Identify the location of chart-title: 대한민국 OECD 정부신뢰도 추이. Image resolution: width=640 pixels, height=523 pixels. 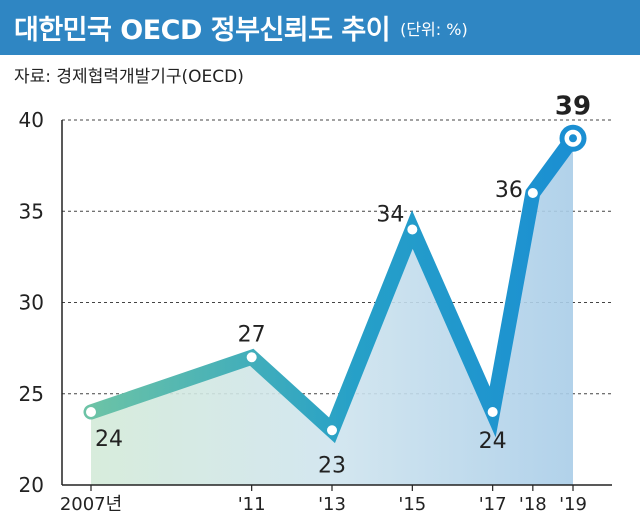
(202, 30).